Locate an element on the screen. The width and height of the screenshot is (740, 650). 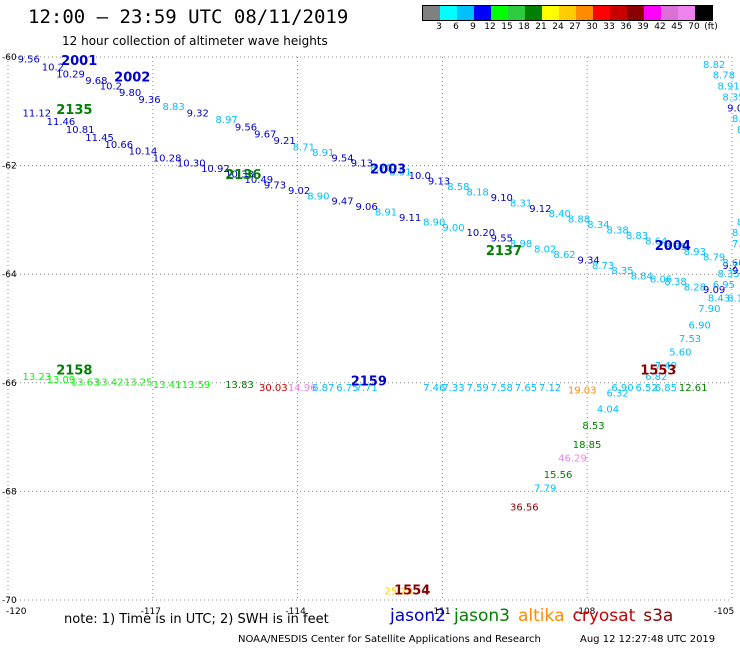
swh-colorbar is located at coordinates (567, 13).